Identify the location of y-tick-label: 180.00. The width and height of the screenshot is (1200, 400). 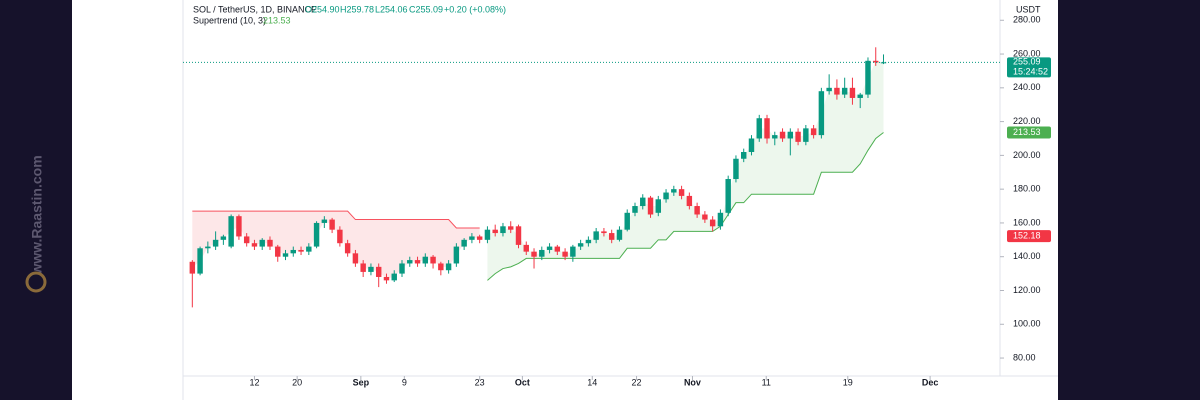
(1027, 189).